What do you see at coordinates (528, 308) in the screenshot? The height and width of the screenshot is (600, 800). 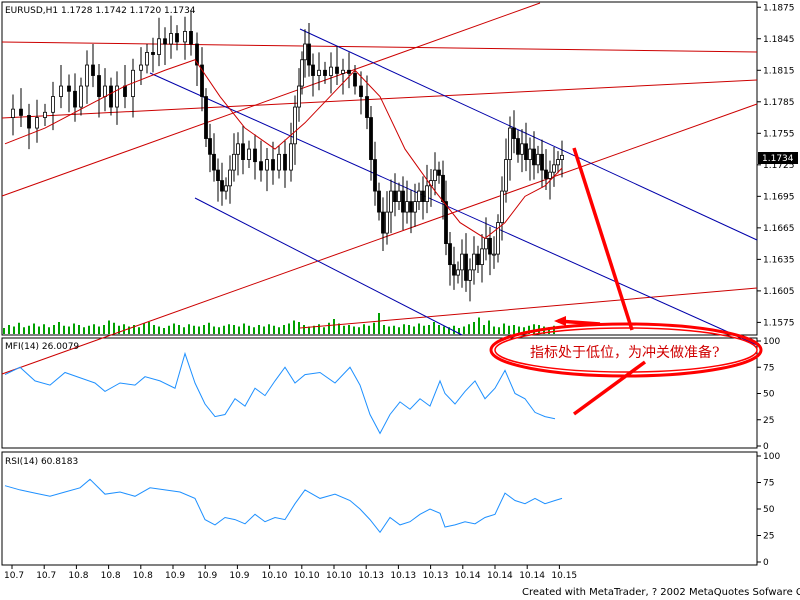 I see `red-line-bottom` at bounding box center [528, 308].